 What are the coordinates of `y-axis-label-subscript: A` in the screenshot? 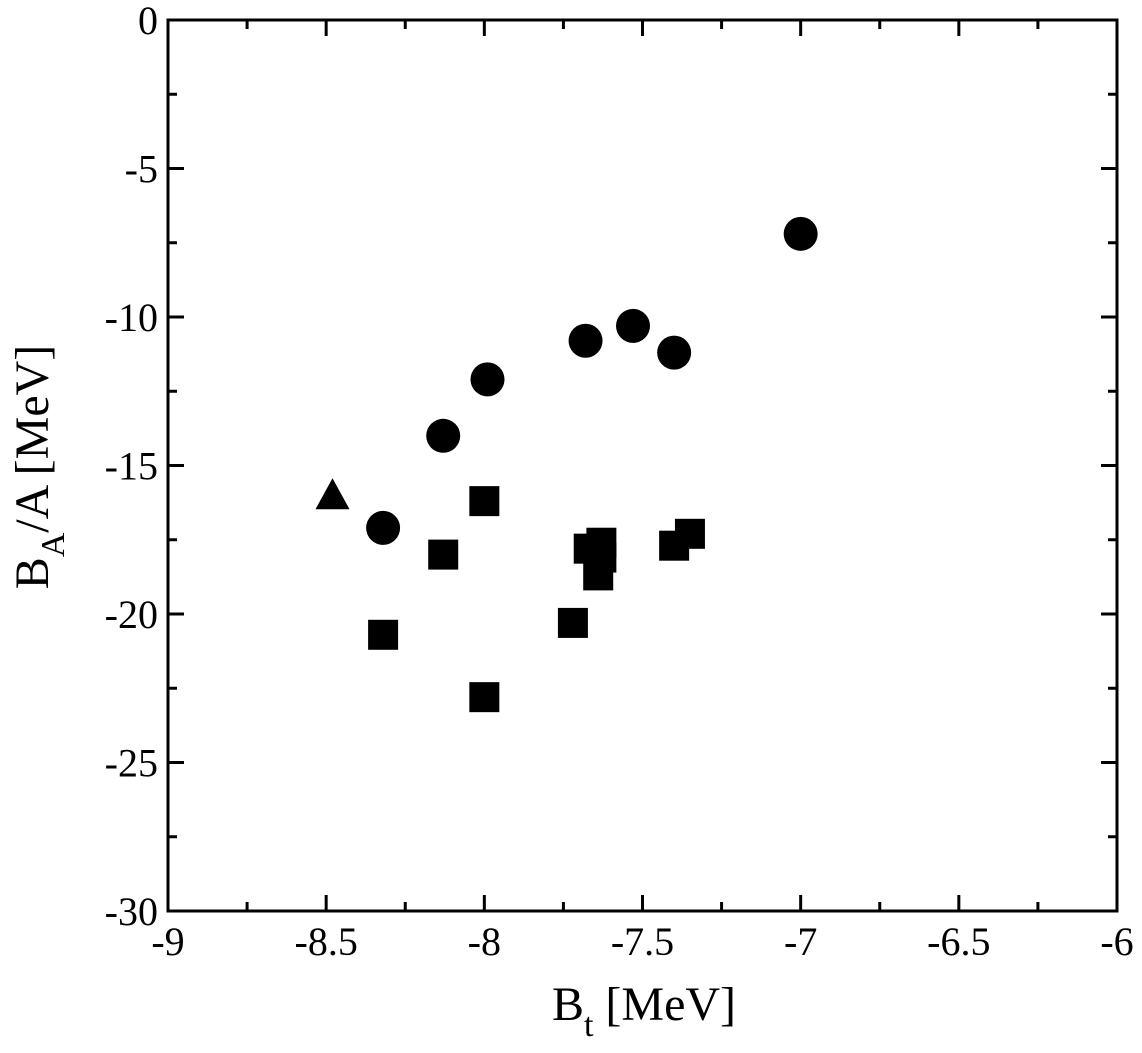 It's located at (53, 544).